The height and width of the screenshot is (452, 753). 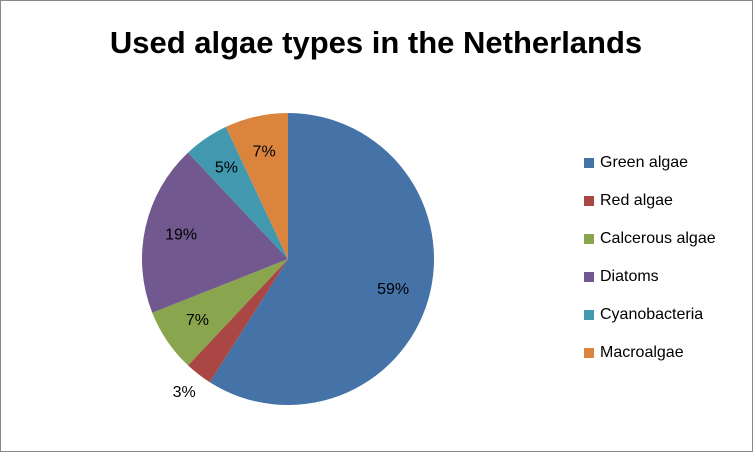 What do you see at coordinates (184, 392) in the screenshot?
I see `data-label: 3%` at bounding box center [184, 392].